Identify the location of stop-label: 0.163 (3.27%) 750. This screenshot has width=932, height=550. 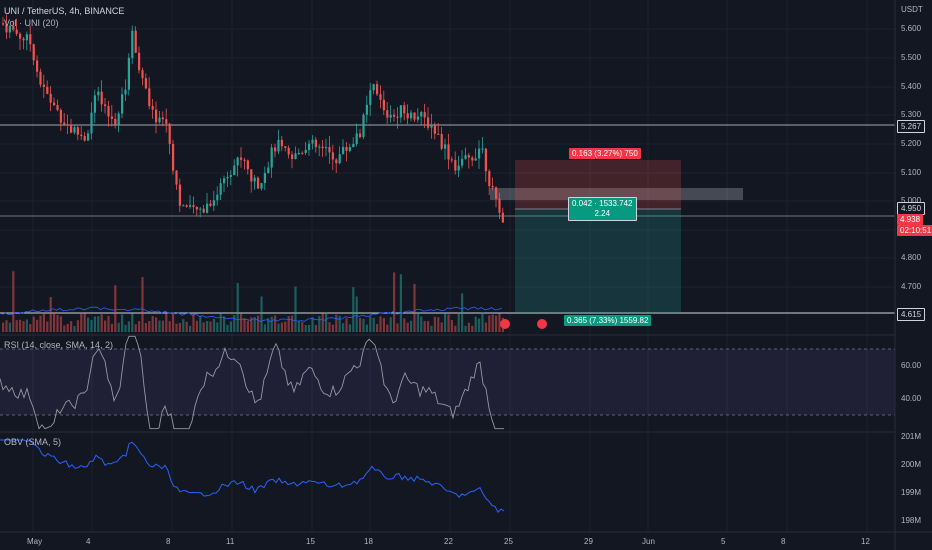
(605, 153).